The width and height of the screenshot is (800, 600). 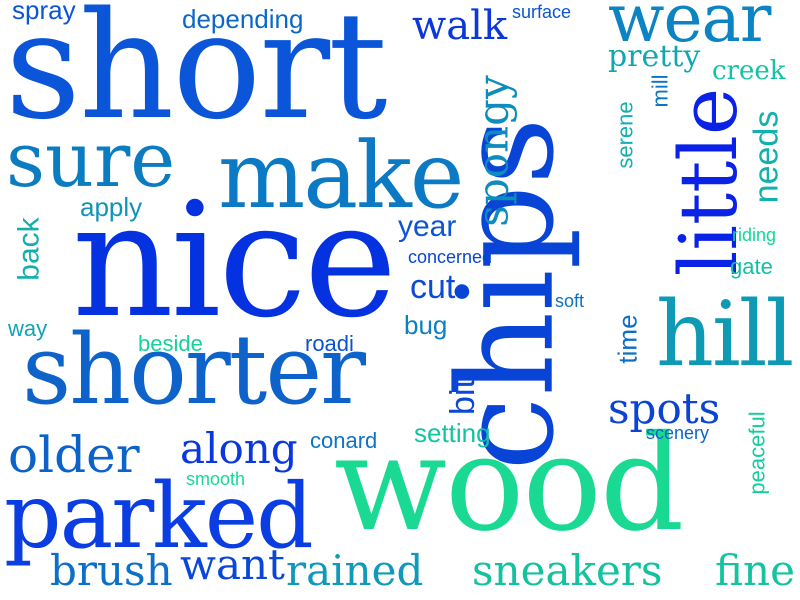 I want to click on word-soft: soft, so click(x=570, y=301).